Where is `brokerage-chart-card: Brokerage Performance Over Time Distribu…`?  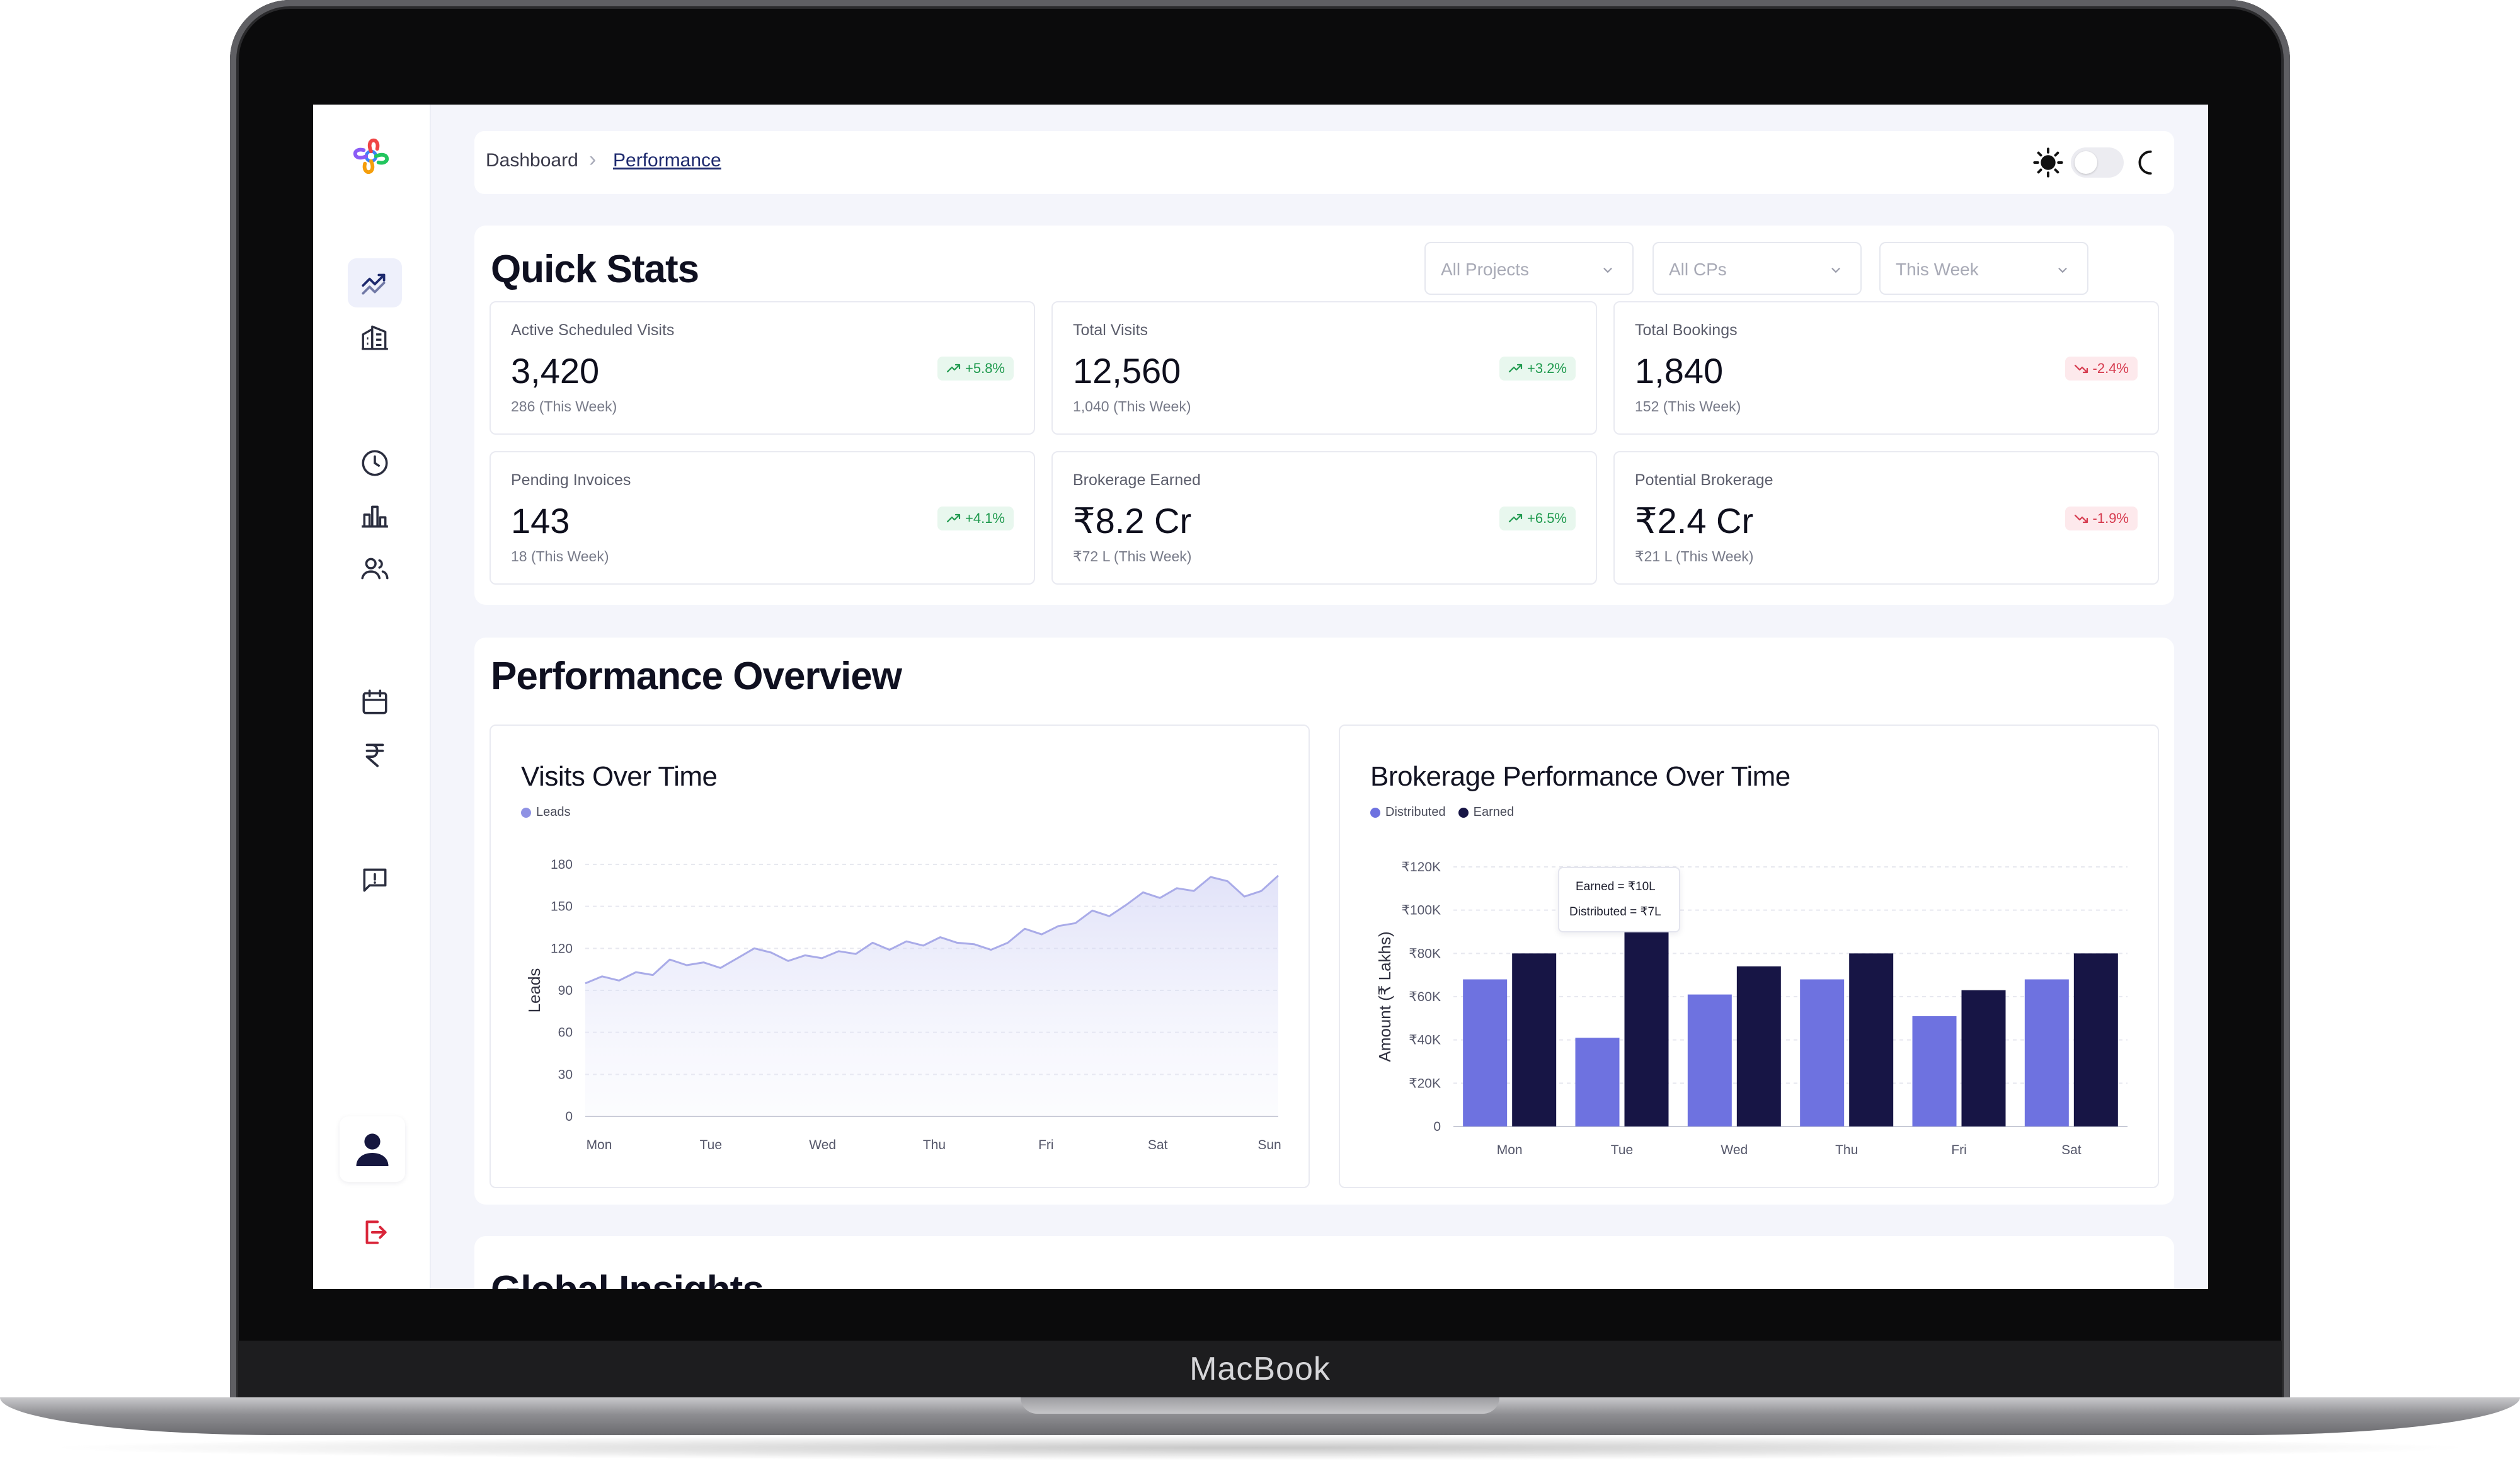
brokerage-chart-card: Brokerage Performance Over Time Distribu… is located at coordinates (1749, 957).